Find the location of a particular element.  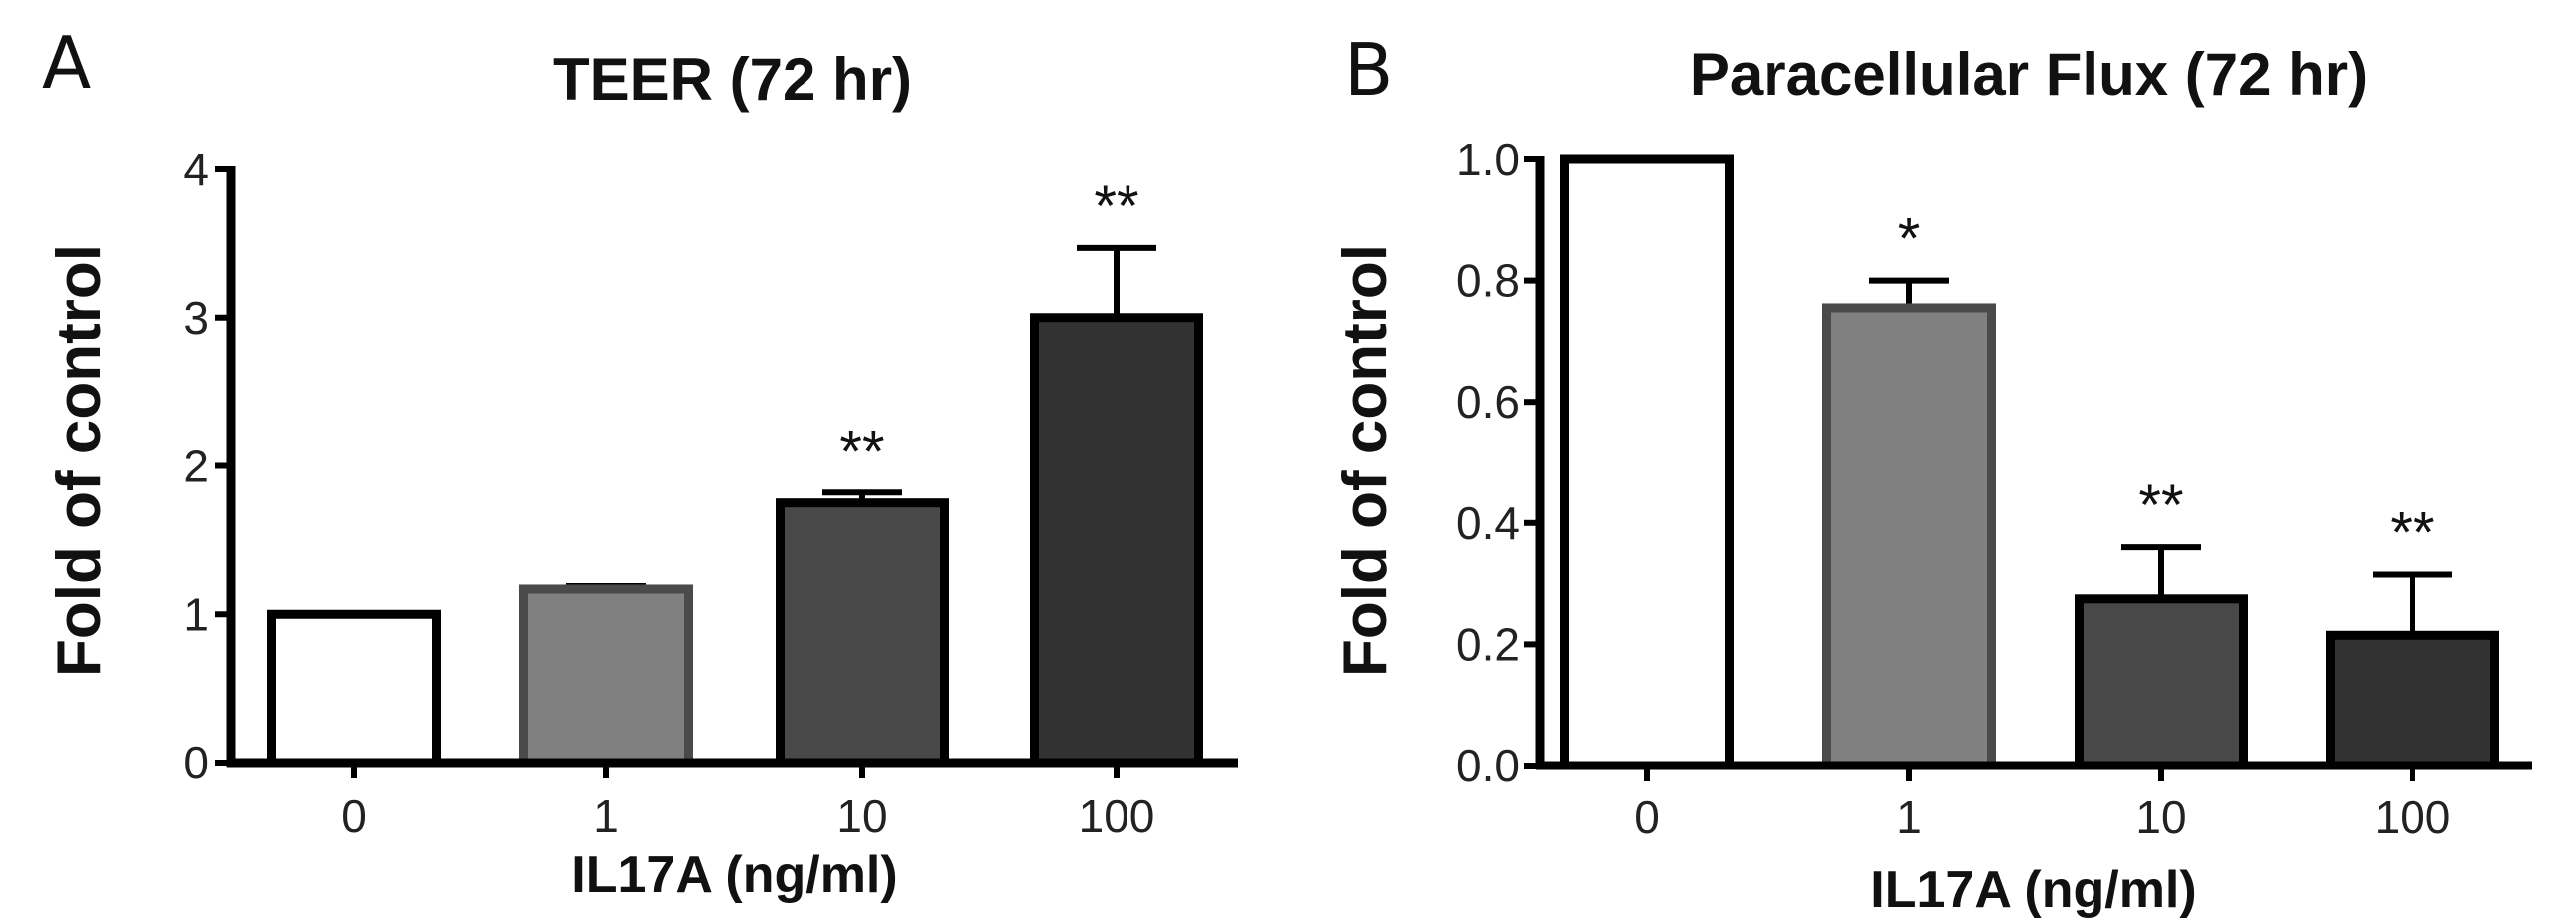

panel-b-y-tick-label-0: 0.0 is located at coordinates (1488, 765).